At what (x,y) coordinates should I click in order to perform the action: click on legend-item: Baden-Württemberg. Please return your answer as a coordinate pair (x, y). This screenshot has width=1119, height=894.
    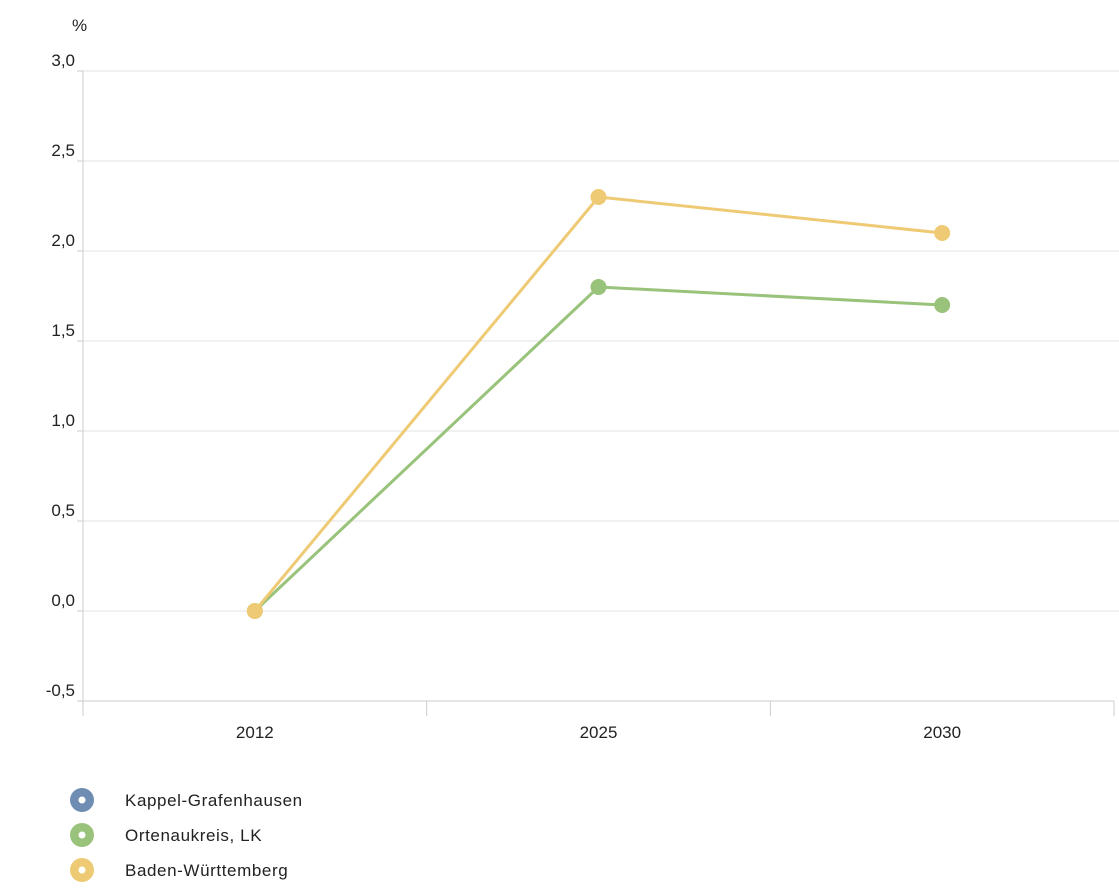
    Looking at the image, I should click on (179, 870).